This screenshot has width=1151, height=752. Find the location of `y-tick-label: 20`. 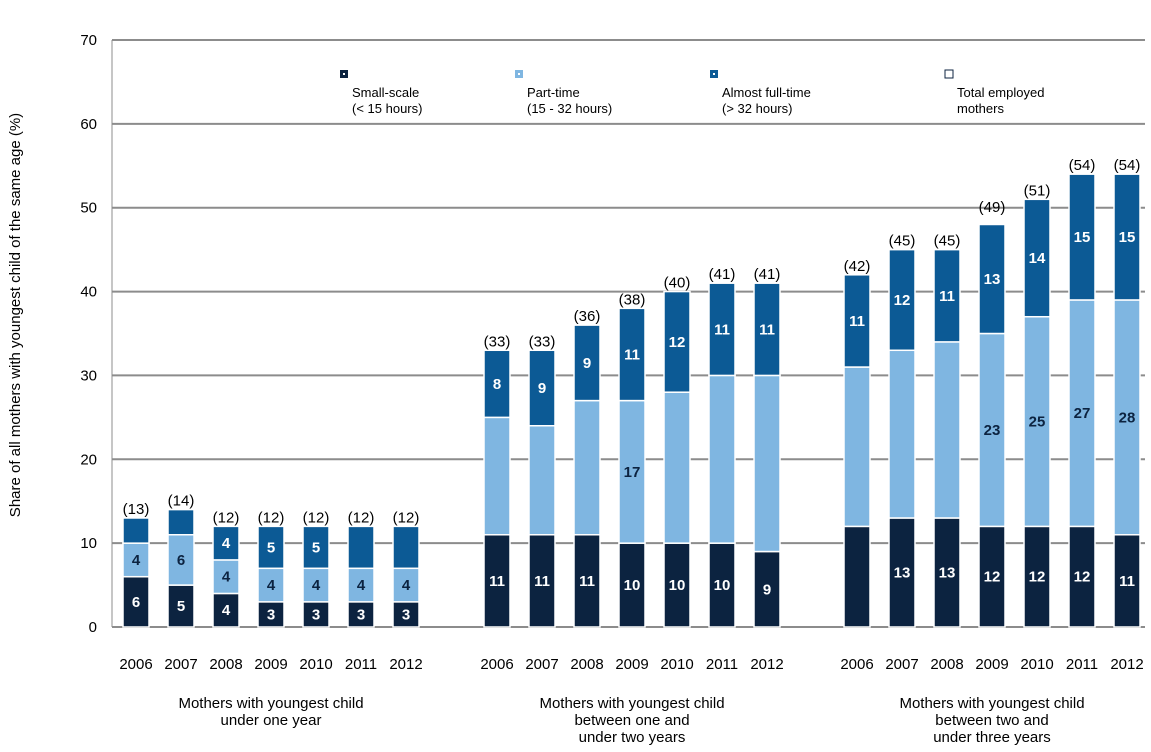

y-tick-label: 20 is located at coordinates (88, 459).